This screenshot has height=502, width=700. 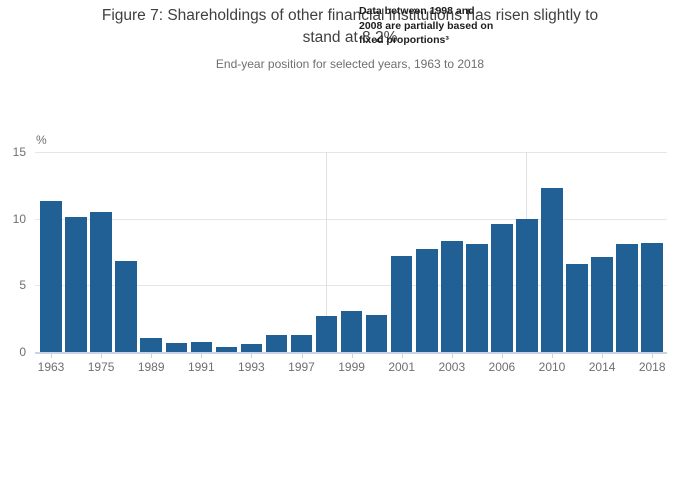 I want to click on x-axis-label-1999: 1999, so click(x=351, y=367).